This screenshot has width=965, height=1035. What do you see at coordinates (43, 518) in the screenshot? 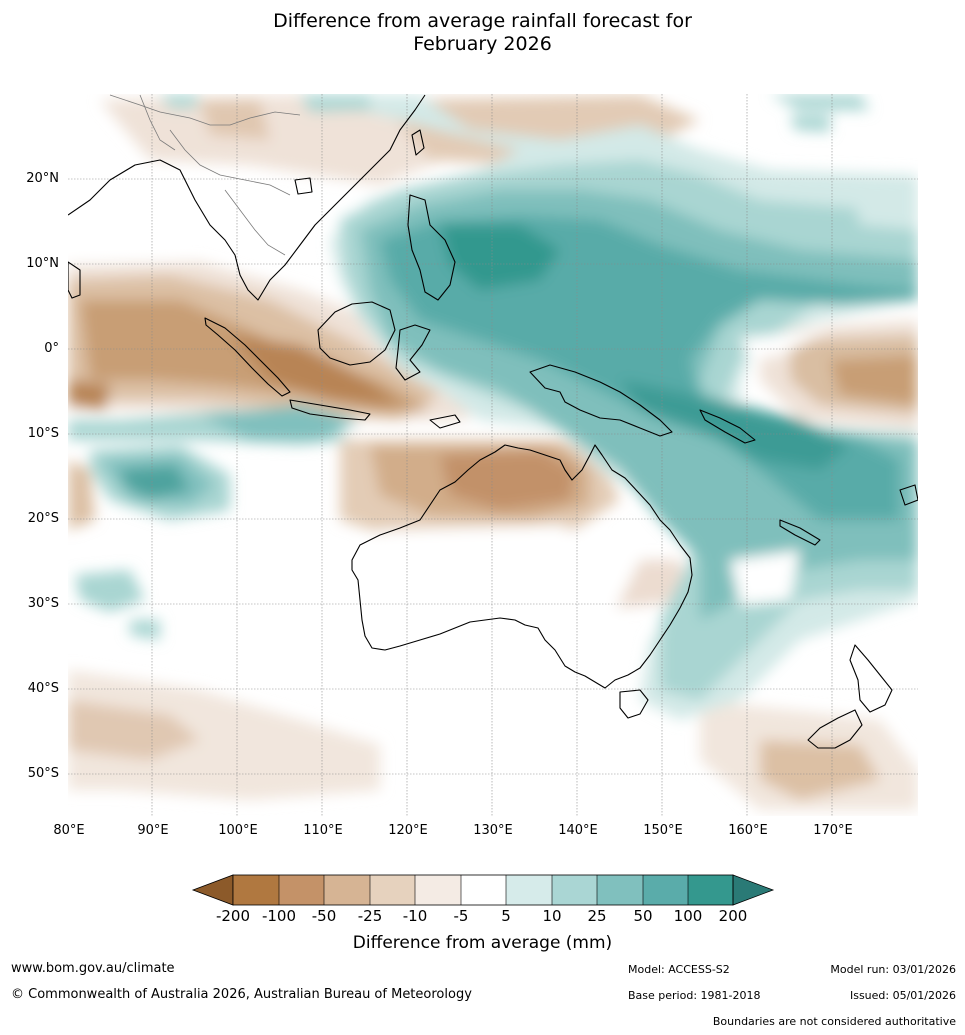
I see `lat-label-20s: 20°S` at bounding box center [43, 518].